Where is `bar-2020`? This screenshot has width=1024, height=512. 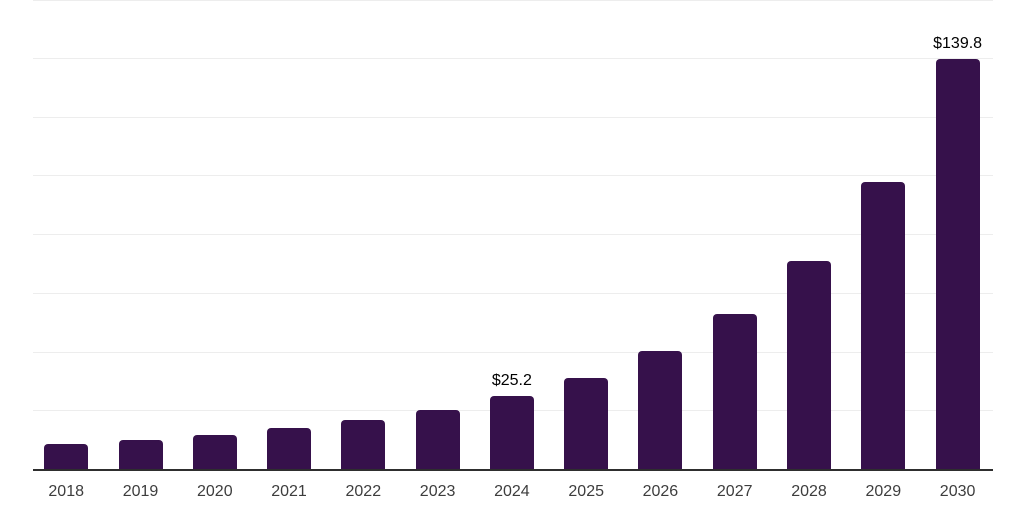
bar-2020 is located at coordinates (214, 452).